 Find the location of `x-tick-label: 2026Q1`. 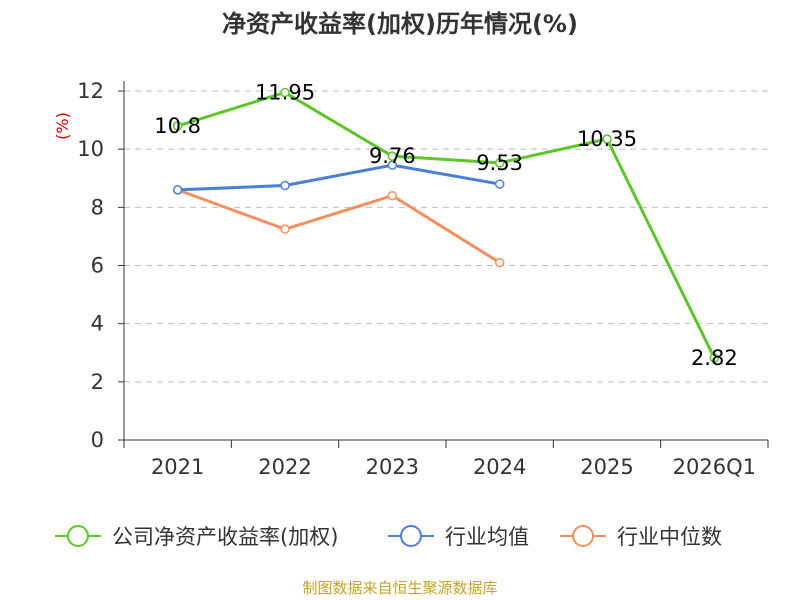

x-tick-label: 2026Q1 is located at coordinates (714, 467).